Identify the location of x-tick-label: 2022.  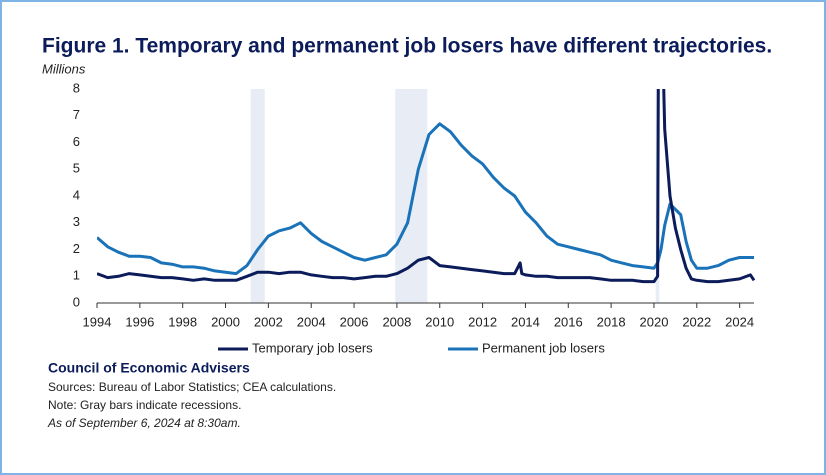
(696, 321).